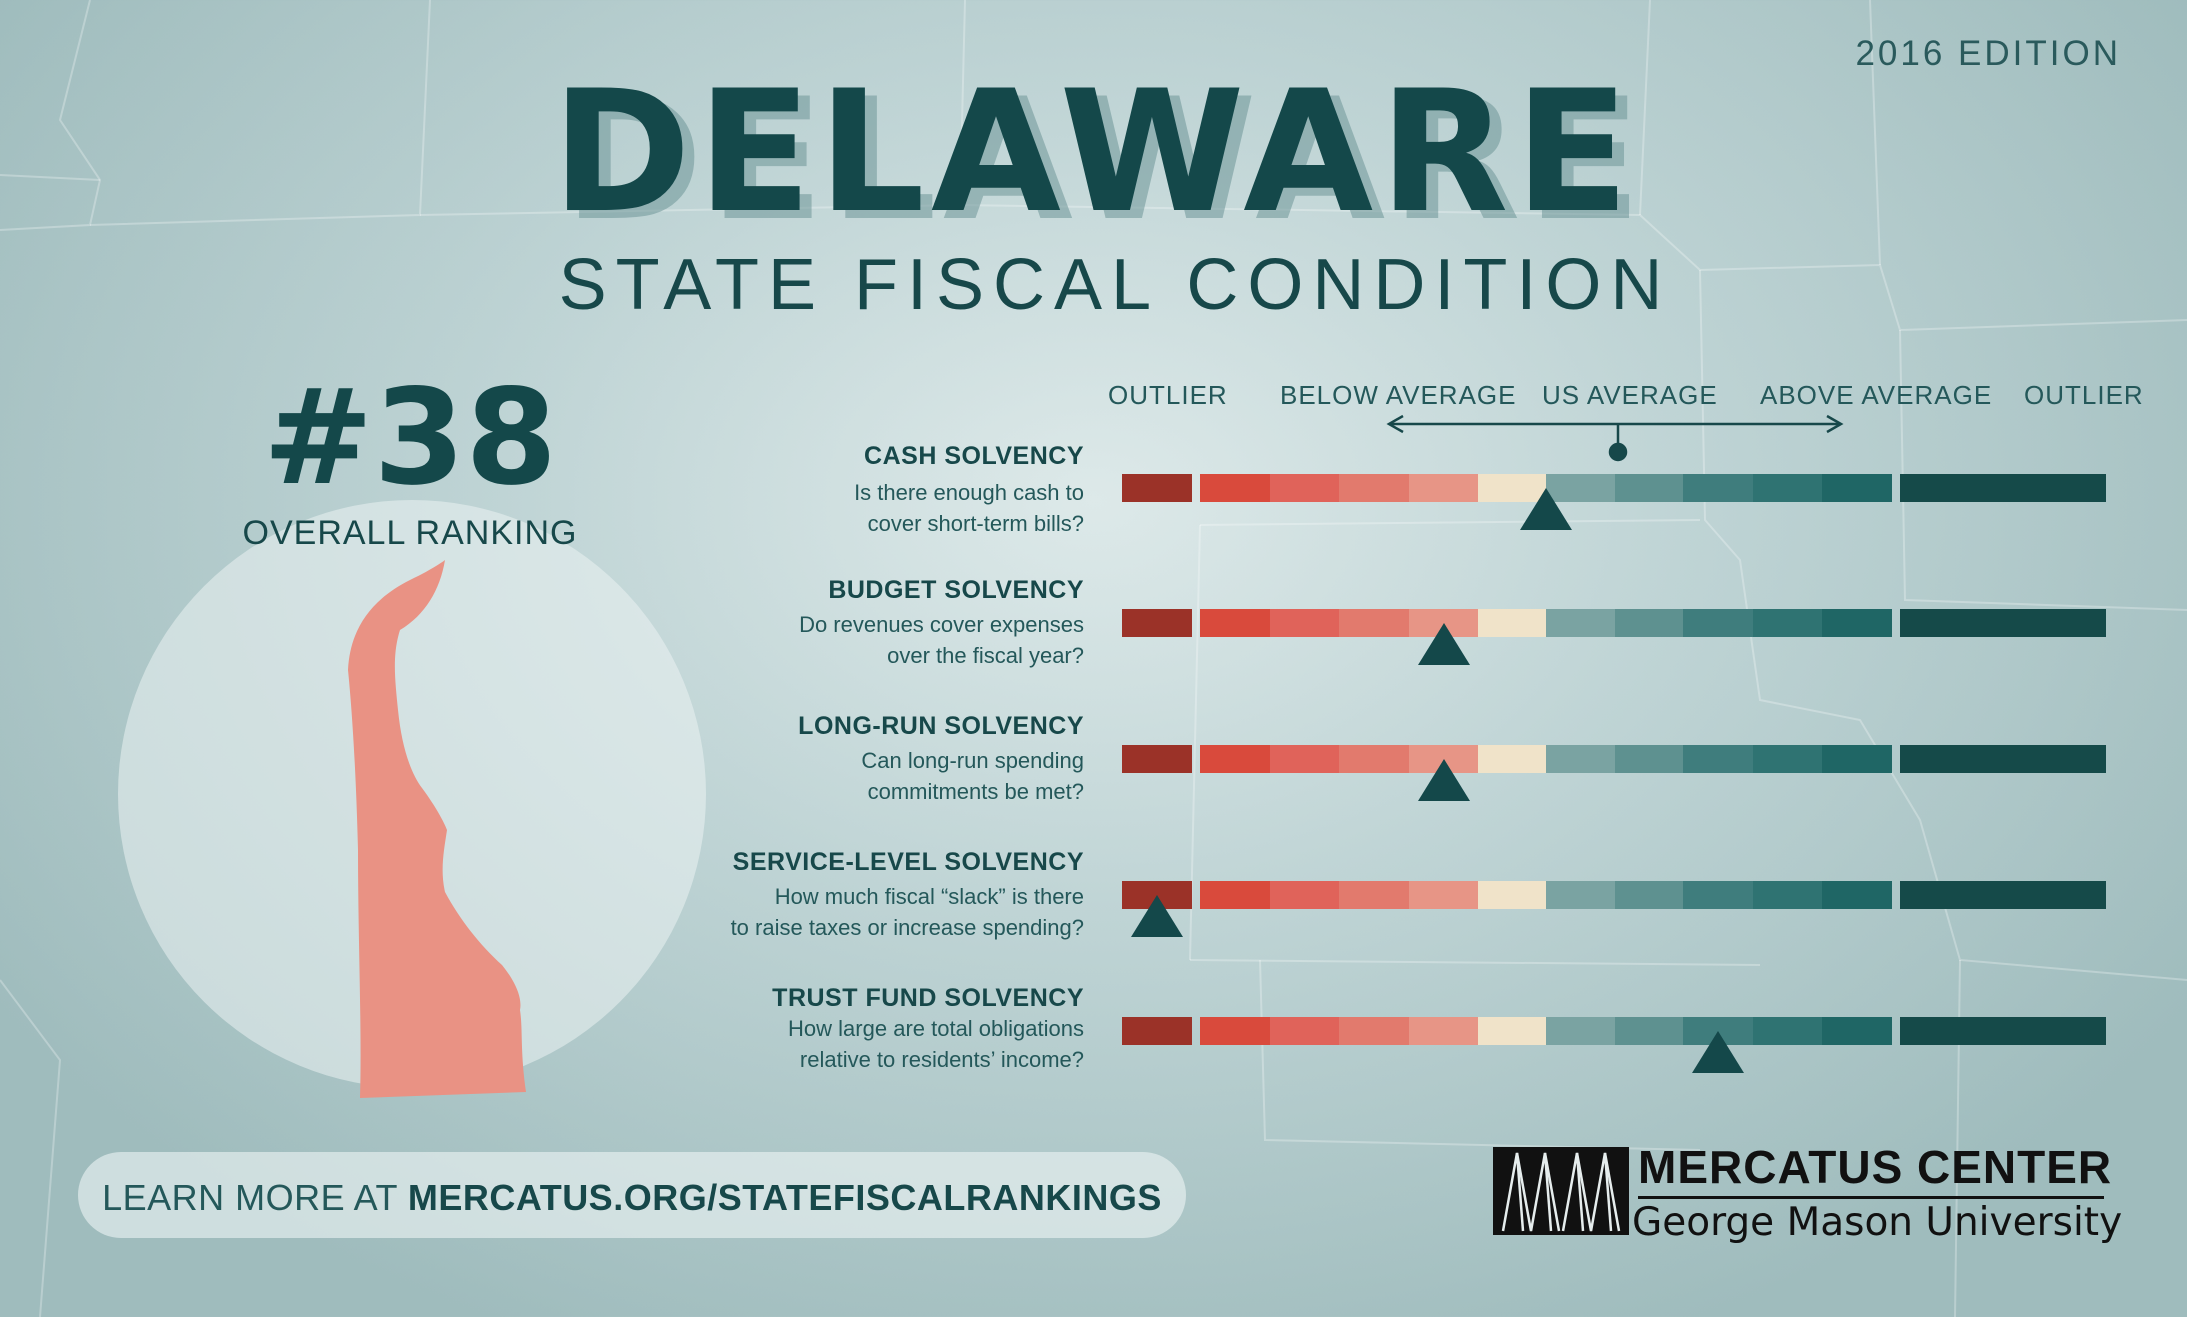 This screenshot has width=2187, height=1317. I want to click on question-line: How much fiscal “slack” is there, so click(929, 896).